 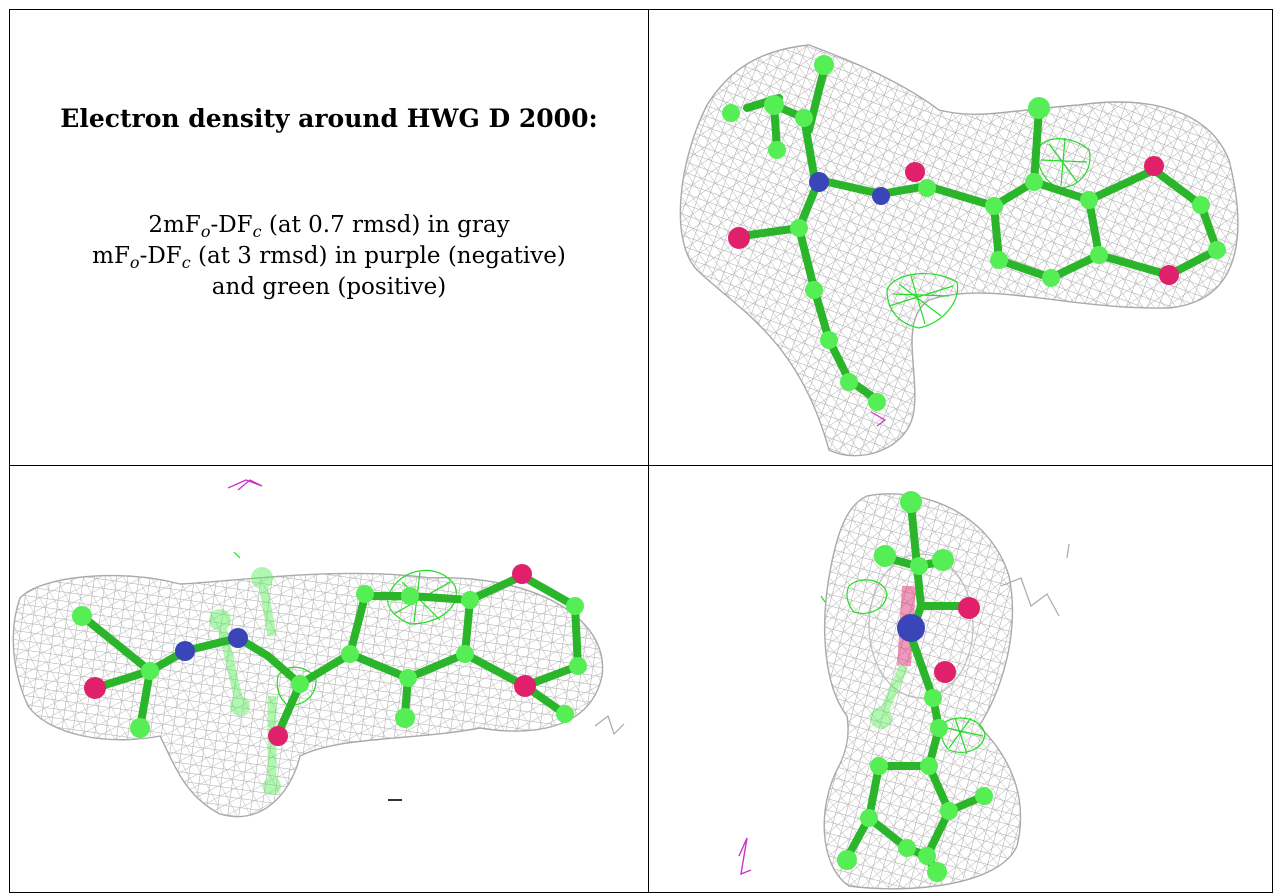 I want to click on table-divider-vertical, so click(x=648, y=451).